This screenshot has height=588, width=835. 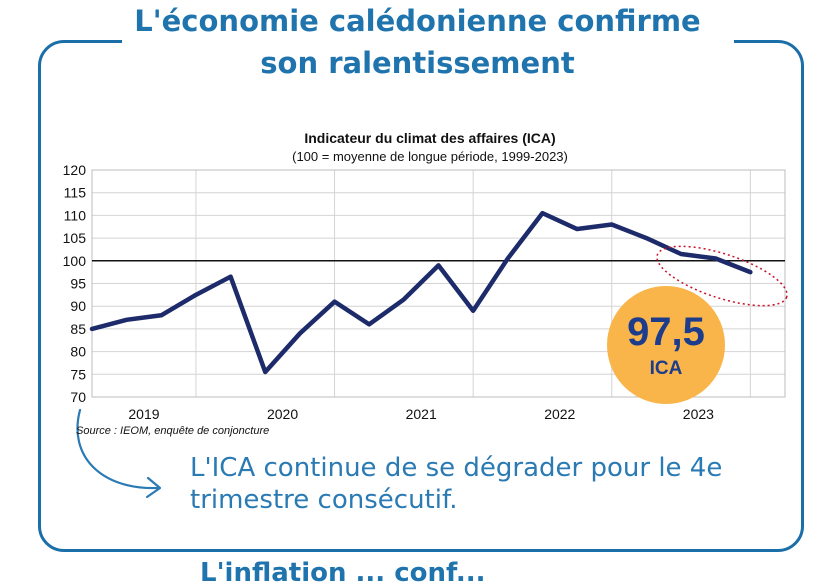 What do you see at coordinates (78, 374) in the screenshot?
I see `y-tick-label: 75` at bounding box center [78, 374].